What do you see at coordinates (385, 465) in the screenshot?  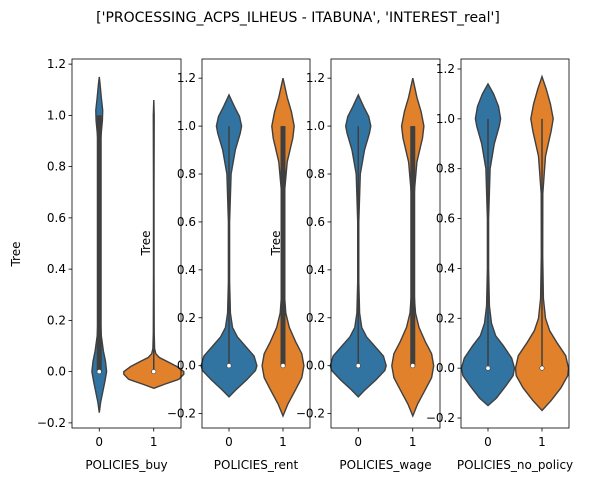 I see `x-axis-label: POLICIES_wage` at bounding box center [385, 465].